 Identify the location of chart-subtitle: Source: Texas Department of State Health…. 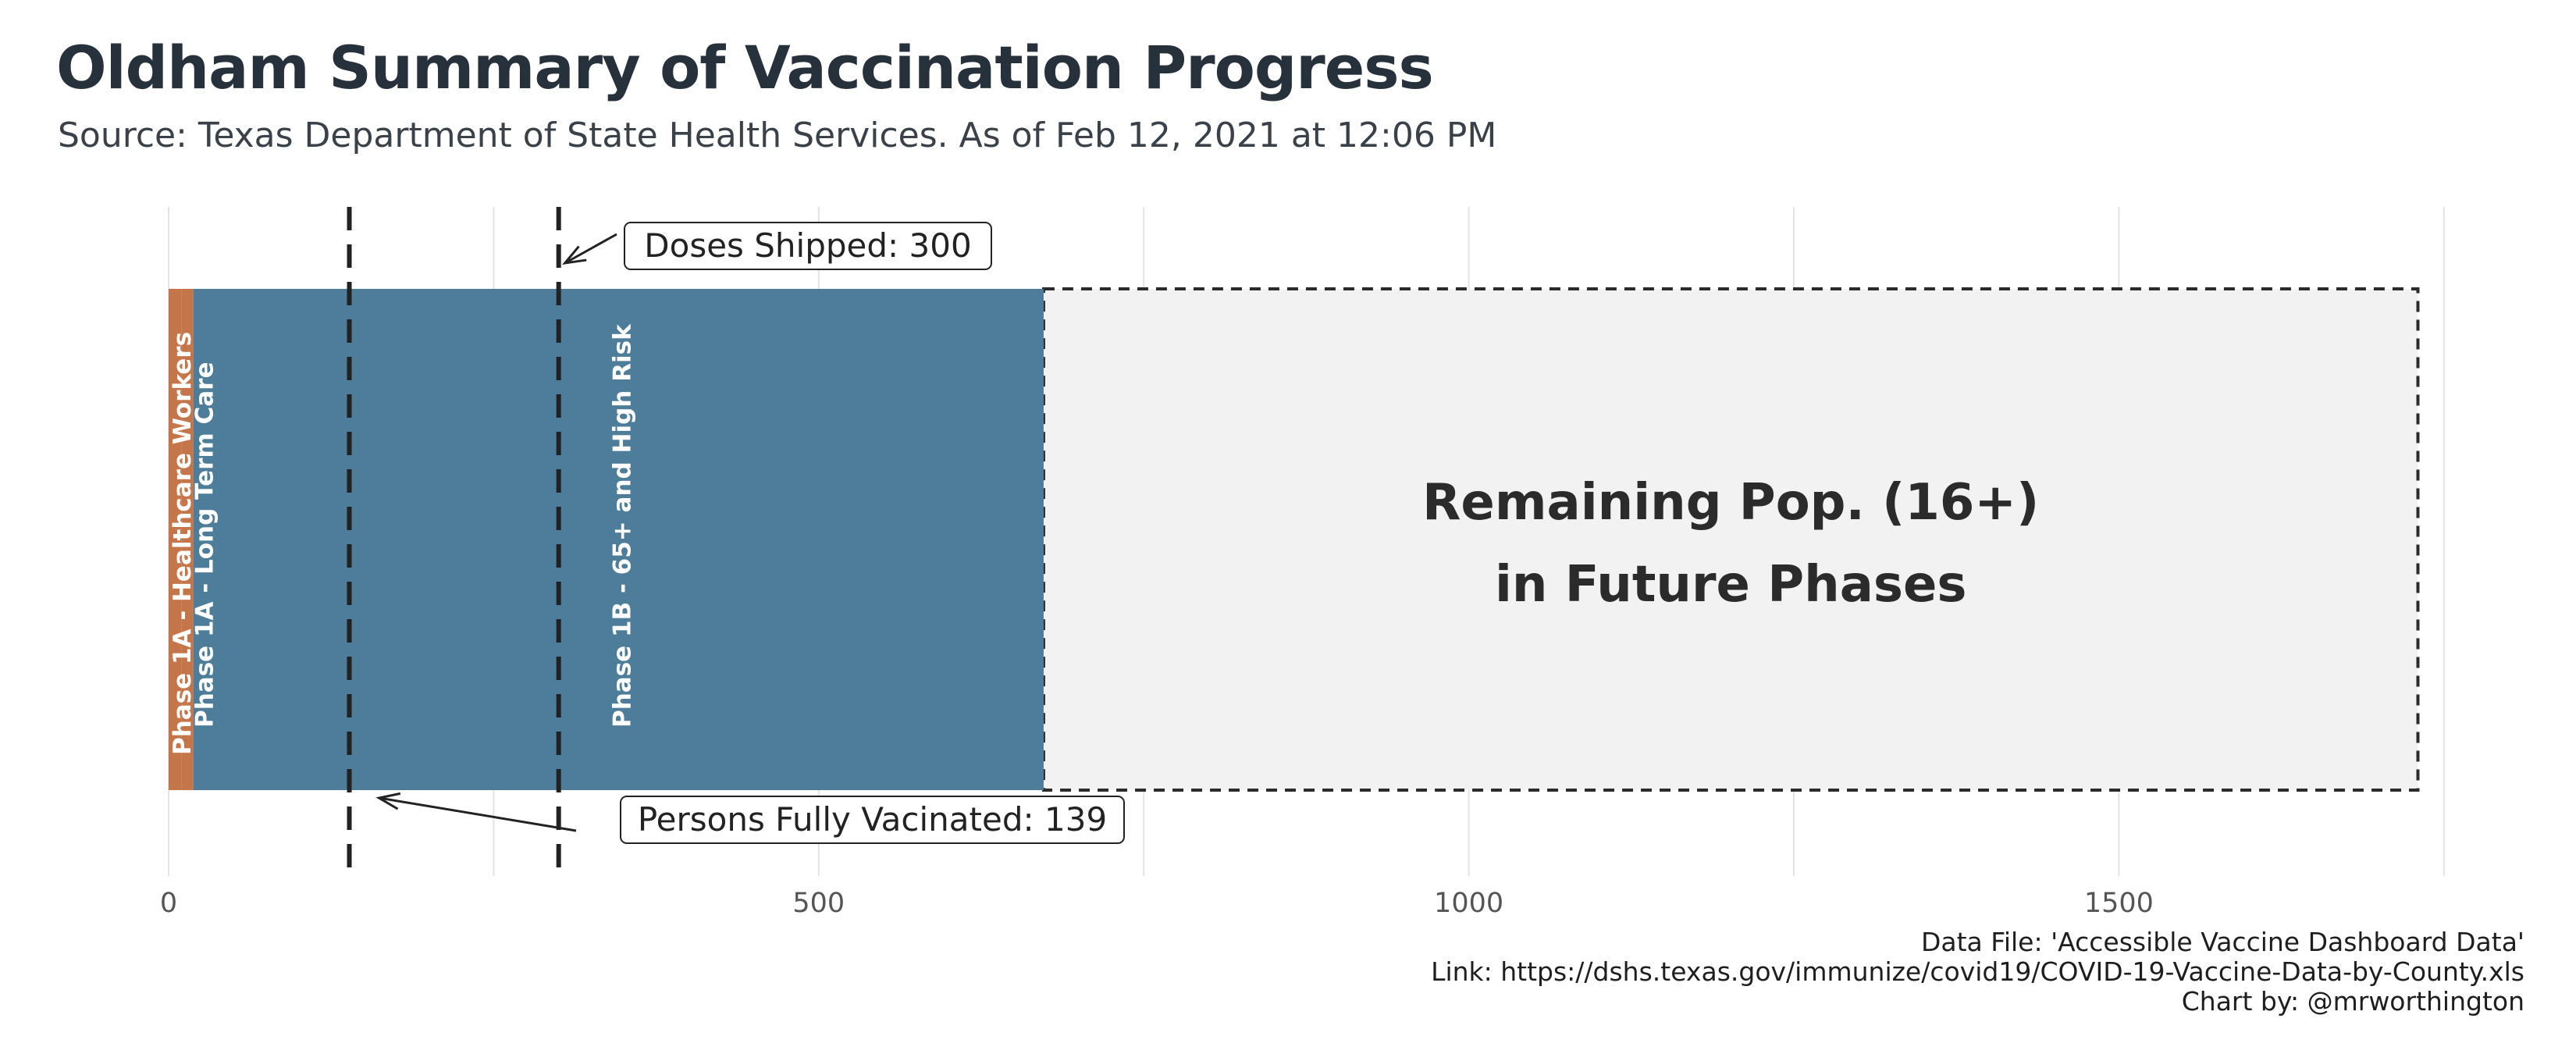
(777, 135).